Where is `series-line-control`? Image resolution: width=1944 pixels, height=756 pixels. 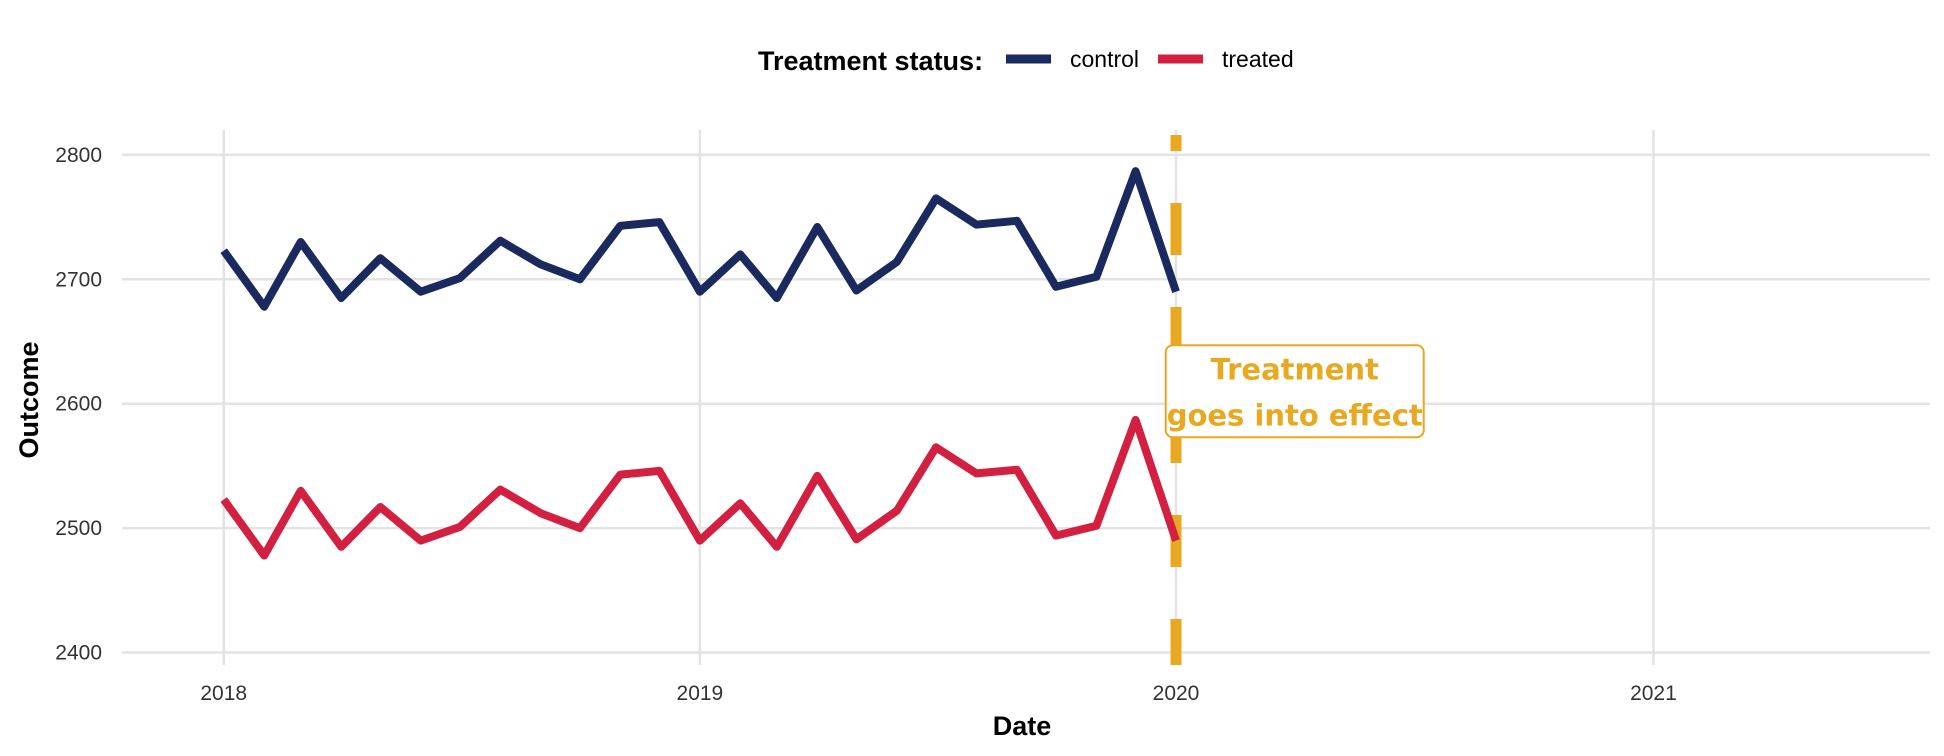
series-line-control is located at coordinates (700, 239).